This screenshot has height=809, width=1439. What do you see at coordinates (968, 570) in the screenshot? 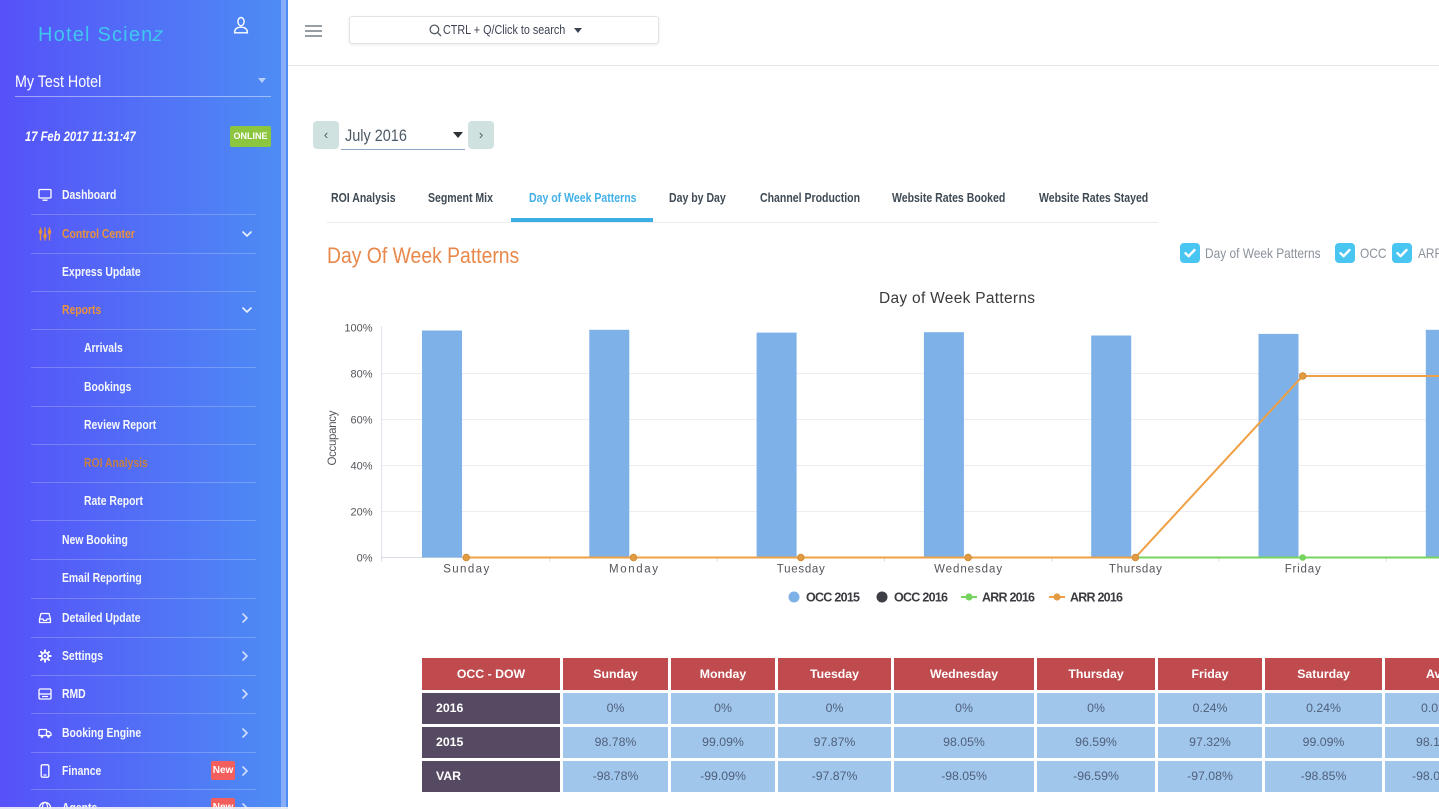
I see `svg-text: Wednesday` at bounding box center [968, 570].